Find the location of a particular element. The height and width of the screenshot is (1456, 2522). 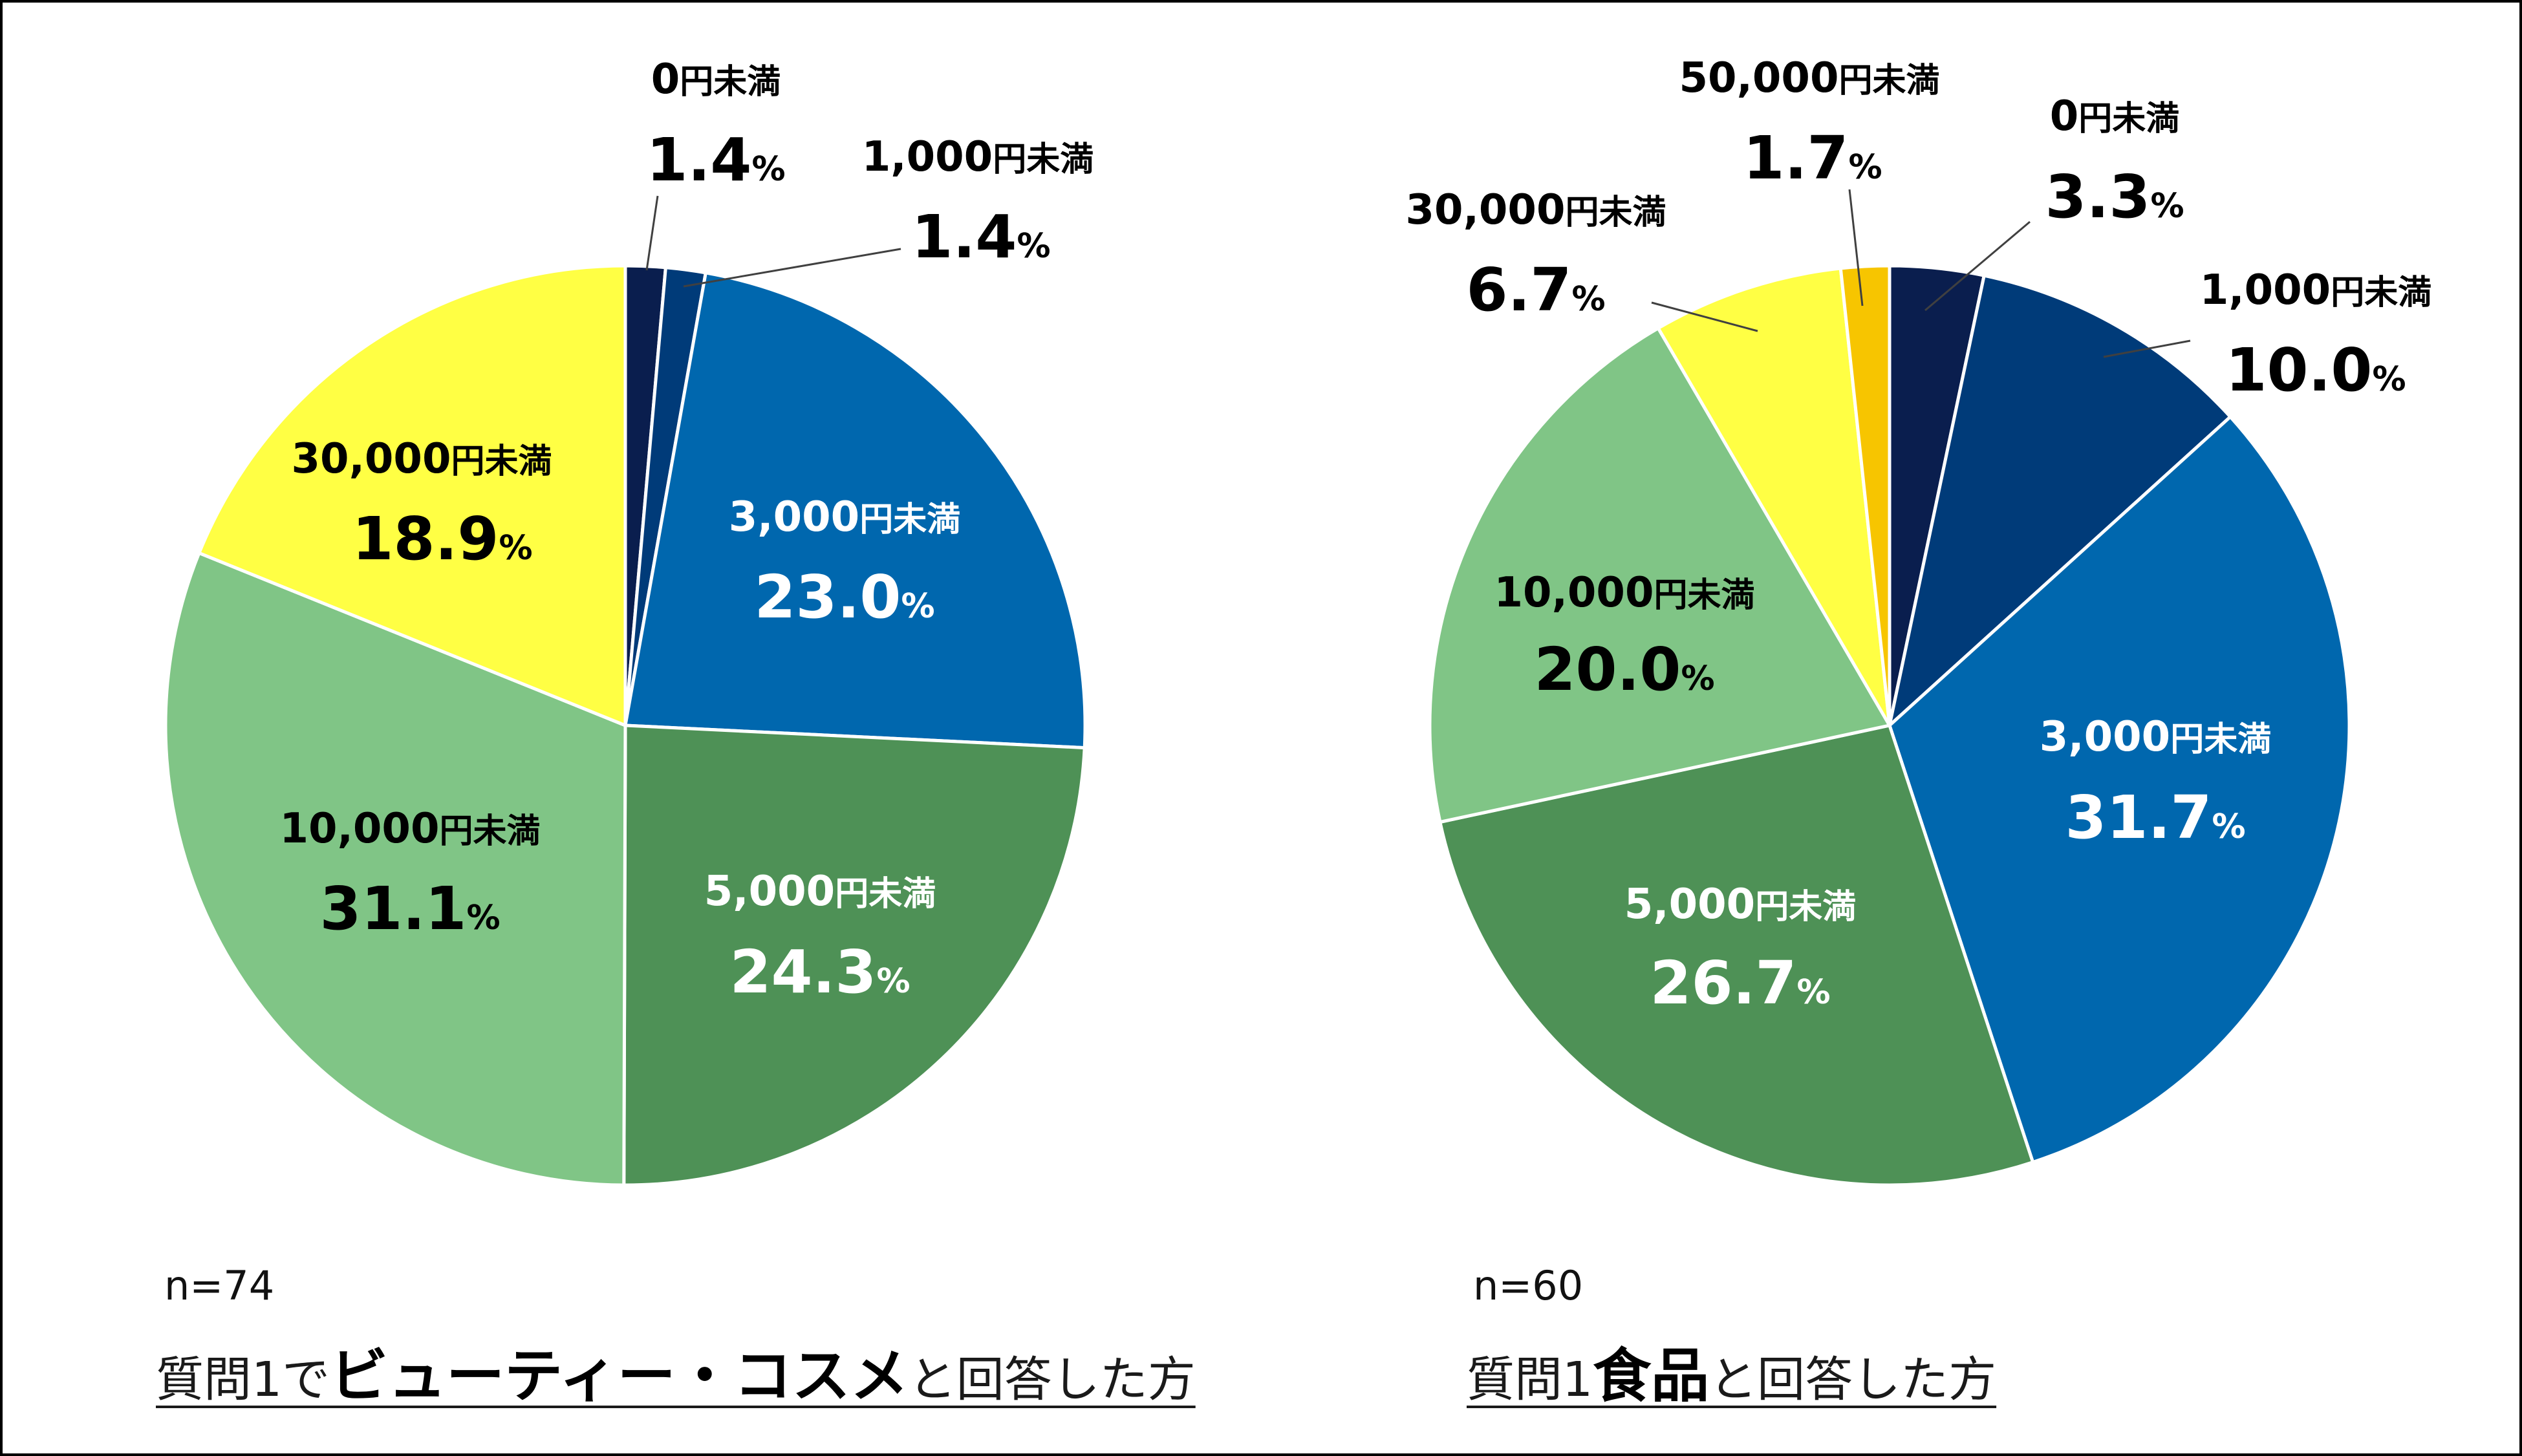

beauty-caption: 質問1でビューティー・コスメと回答した方 is located at coordinates (676, 1376).